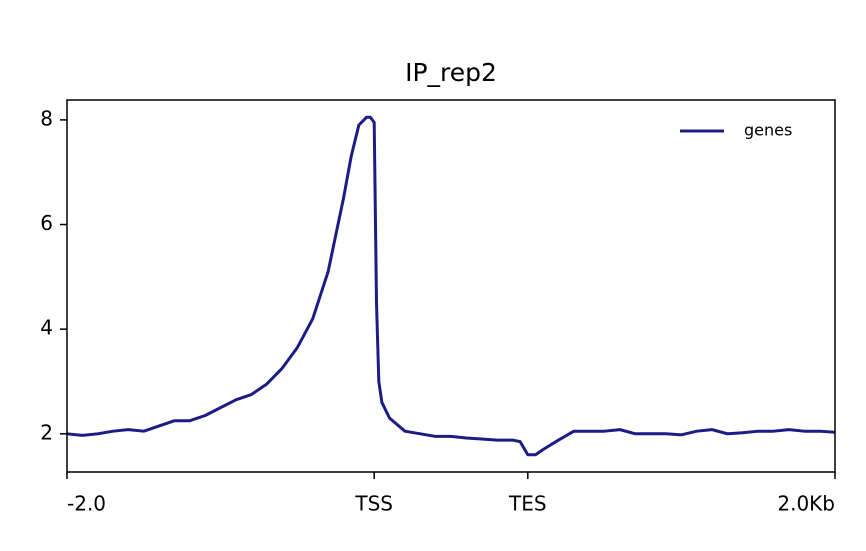  What do you see at coordinates (451, 72) in the screenshot?
I see `chart-title: IP_rep2` at bounding box center [451, 72].